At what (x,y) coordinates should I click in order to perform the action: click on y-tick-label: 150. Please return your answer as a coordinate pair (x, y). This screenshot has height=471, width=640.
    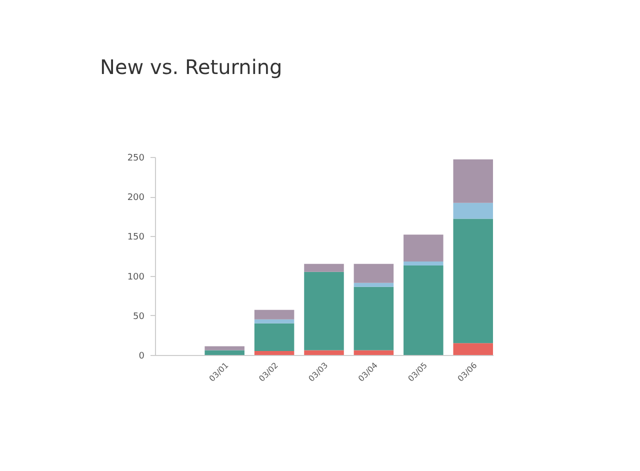
    Looking at the image, I should click on (136, 237).